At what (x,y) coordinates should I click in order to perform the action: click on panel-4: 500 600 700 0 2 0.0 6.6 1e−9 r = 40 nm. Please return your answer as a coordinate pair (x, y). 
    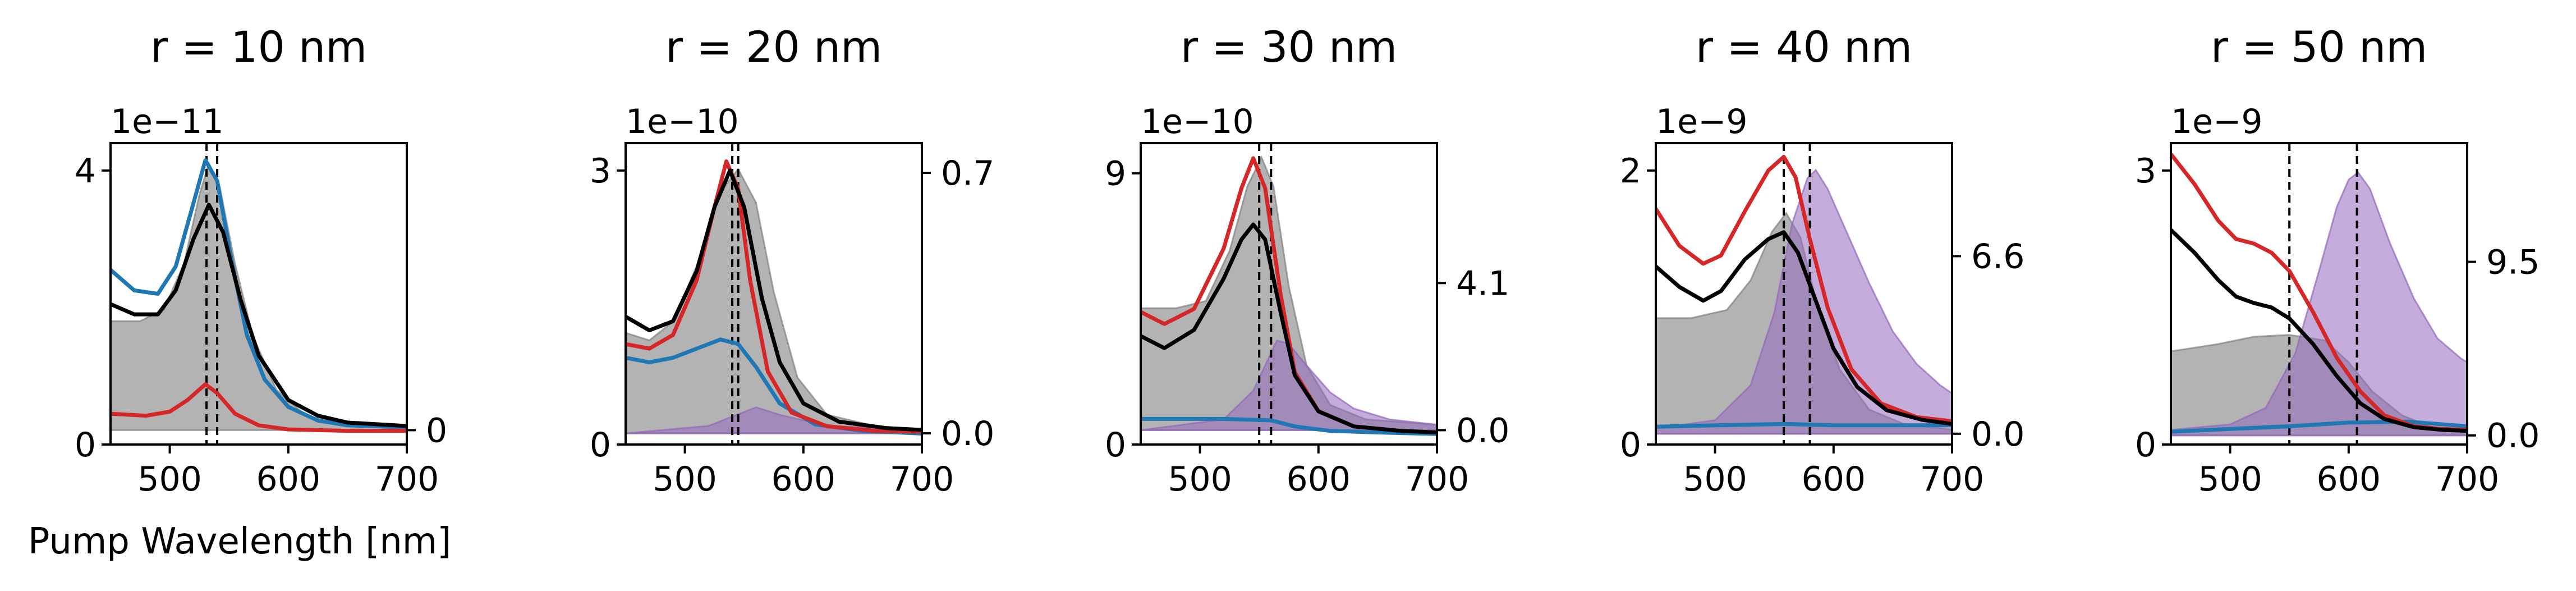
    Looking at the image, I should click on (1822, 260).